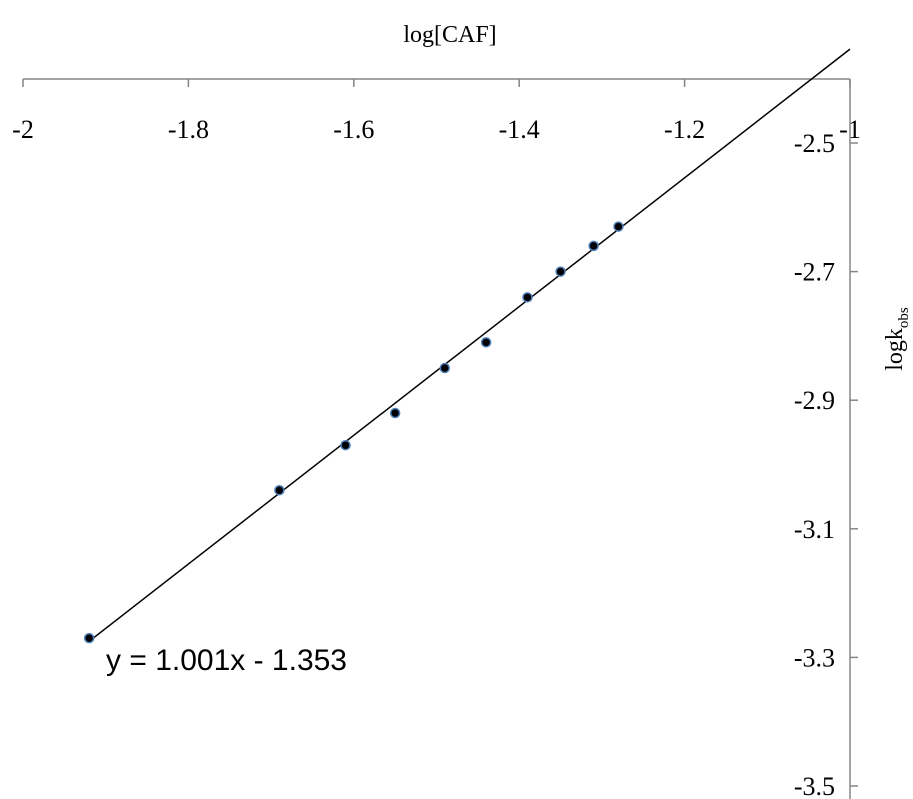 This screenshot has width=913, height=799. Describe the element at coordinates (904, 317) in the screenshot. I see `y-axis-title-subscript: obs` at that location.